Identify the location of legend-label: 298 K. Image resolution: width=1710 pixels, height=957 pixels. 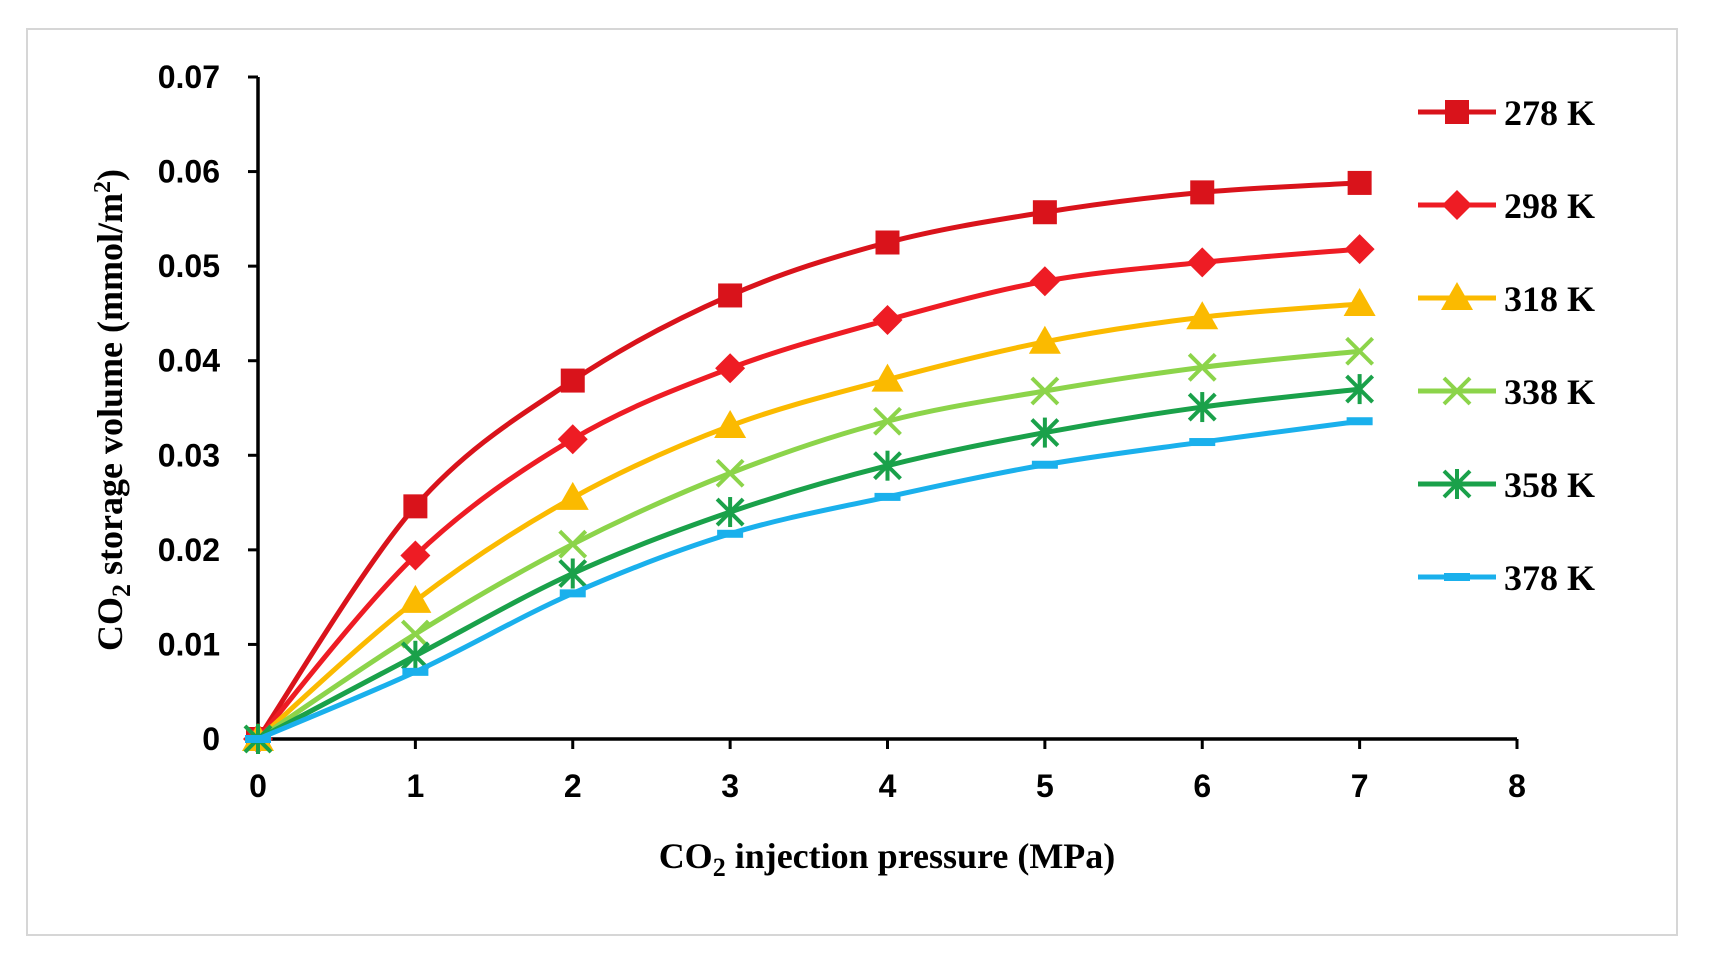
(1549, 206).